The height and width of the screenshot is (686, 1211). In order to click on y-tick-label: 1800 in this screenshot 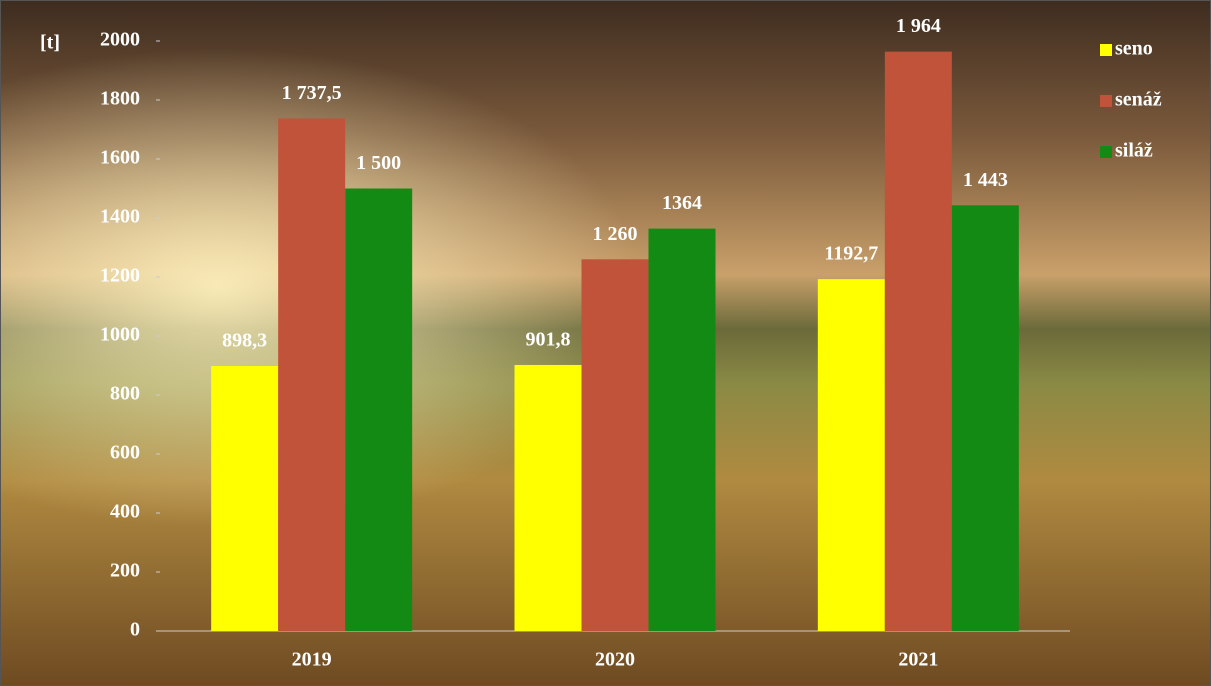, I will do `click(120, 99)`.